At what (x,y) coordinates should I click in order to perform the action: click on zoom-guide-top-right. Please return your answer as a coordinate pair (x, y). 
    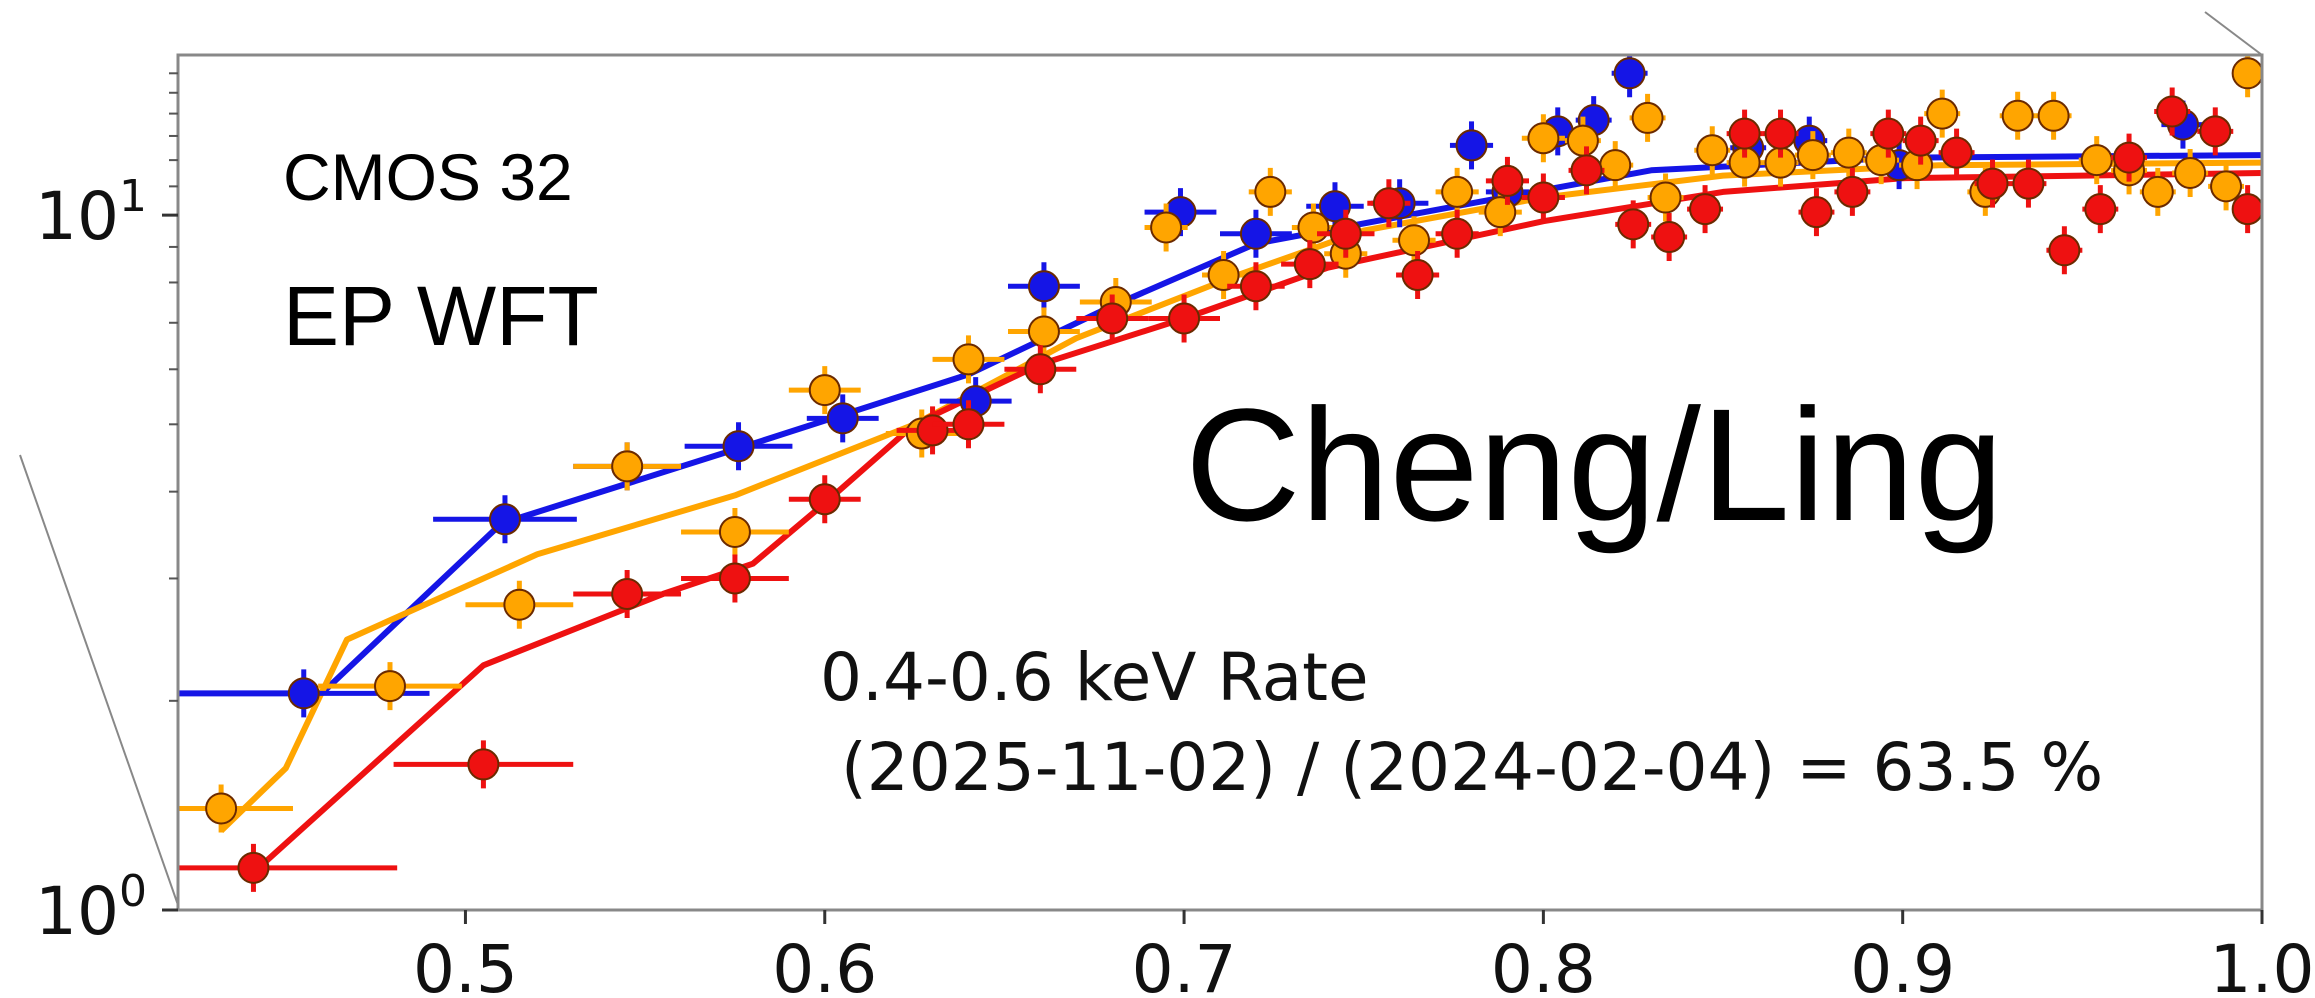
    Looking at the image, I should click on (2233, 33).